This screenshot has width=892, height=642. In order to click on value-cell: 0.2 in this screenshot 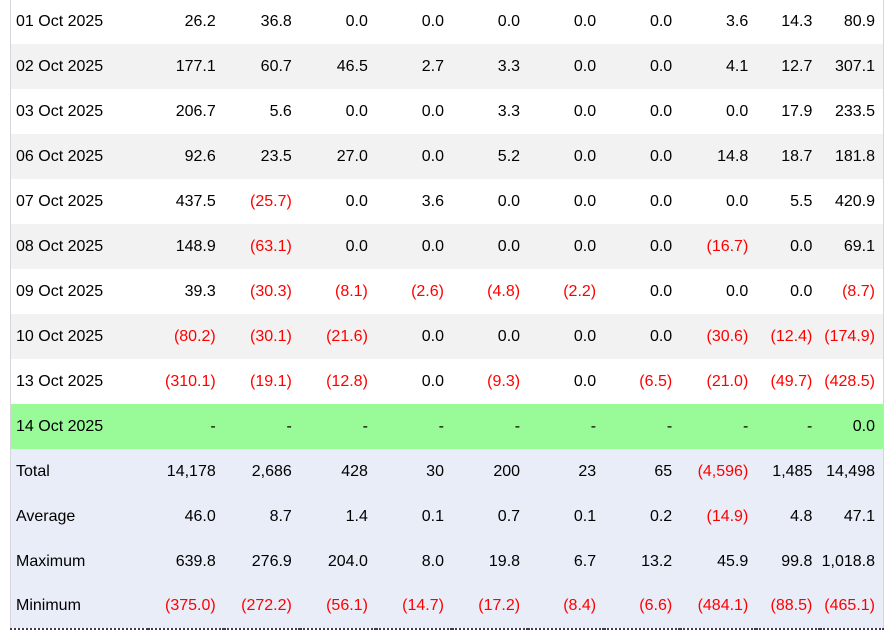, I will do `click(661, 516)`.